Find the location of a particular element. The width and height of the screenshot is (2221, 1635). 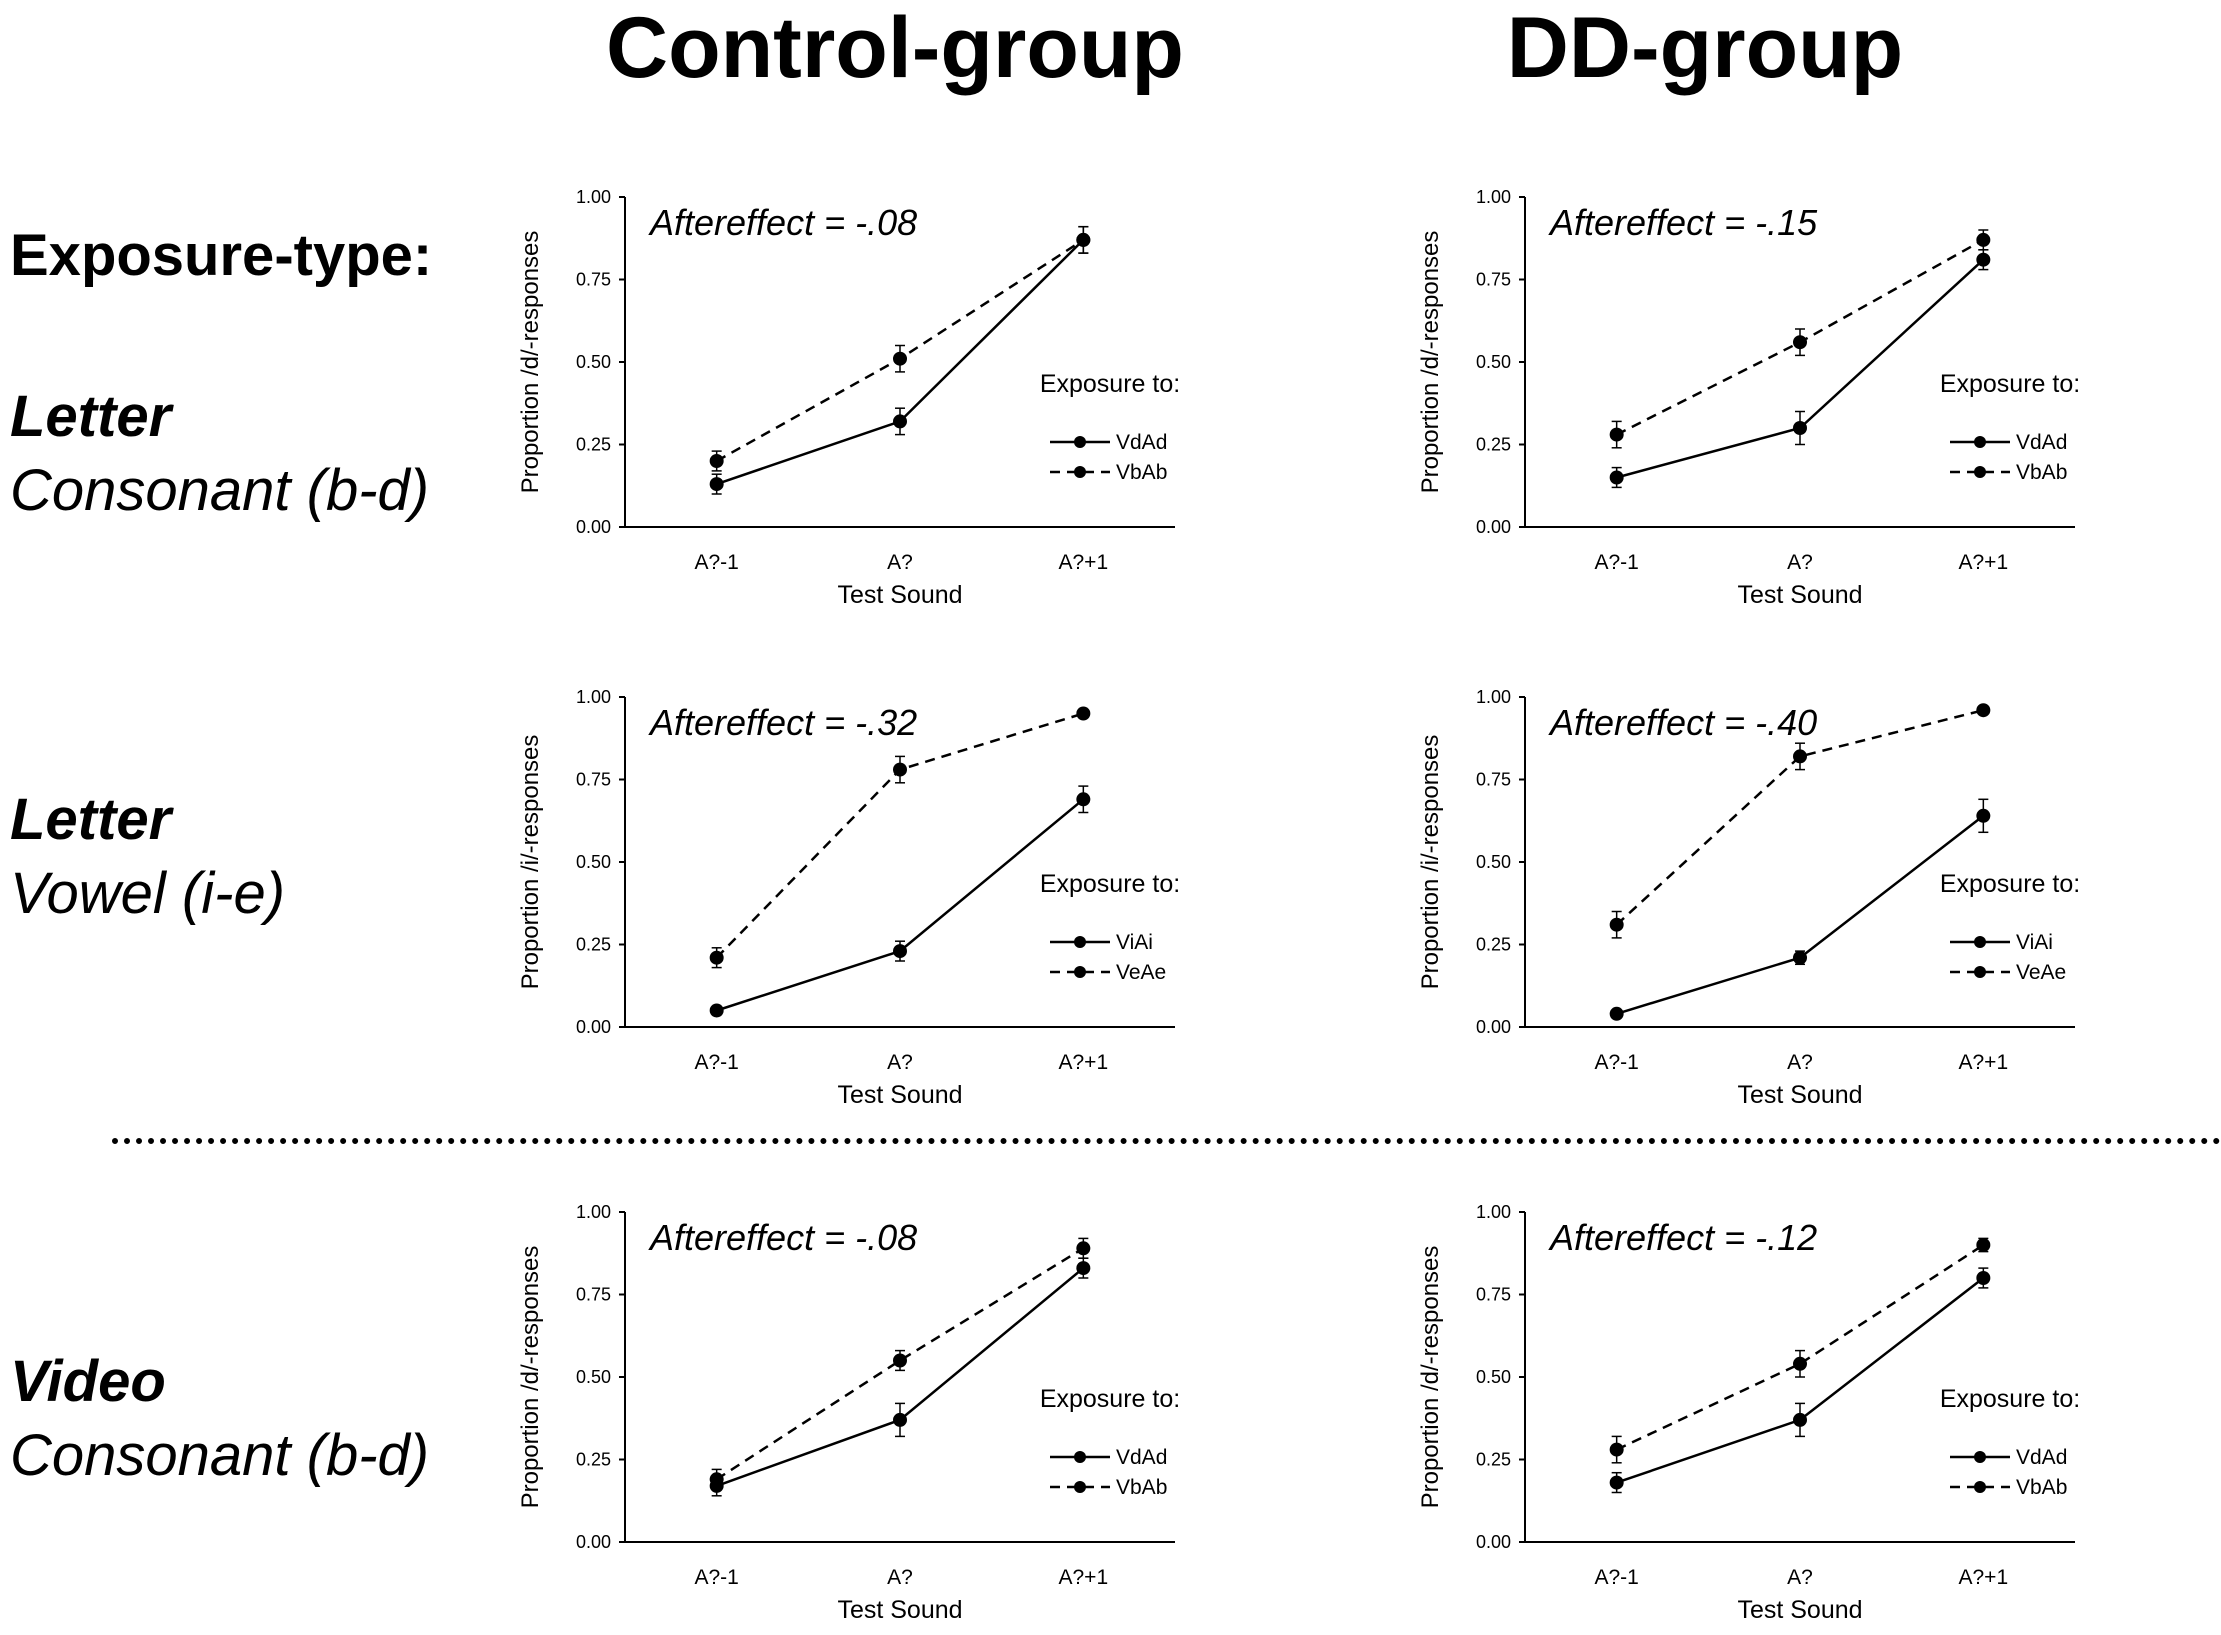

series-line-vbab is located at coordinates (1800, 1347).